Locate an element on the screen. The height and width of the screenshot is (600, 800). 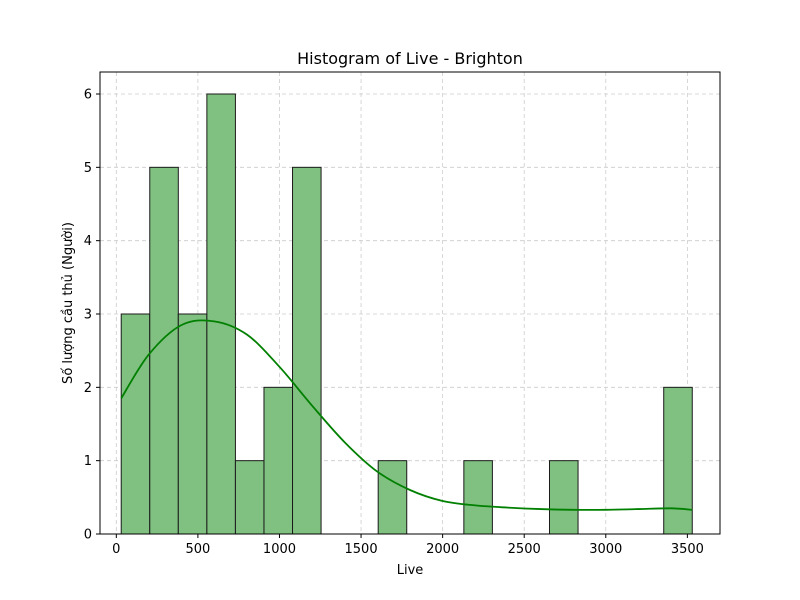
y-tick-label: 0 is located at coordinates (88, 535).